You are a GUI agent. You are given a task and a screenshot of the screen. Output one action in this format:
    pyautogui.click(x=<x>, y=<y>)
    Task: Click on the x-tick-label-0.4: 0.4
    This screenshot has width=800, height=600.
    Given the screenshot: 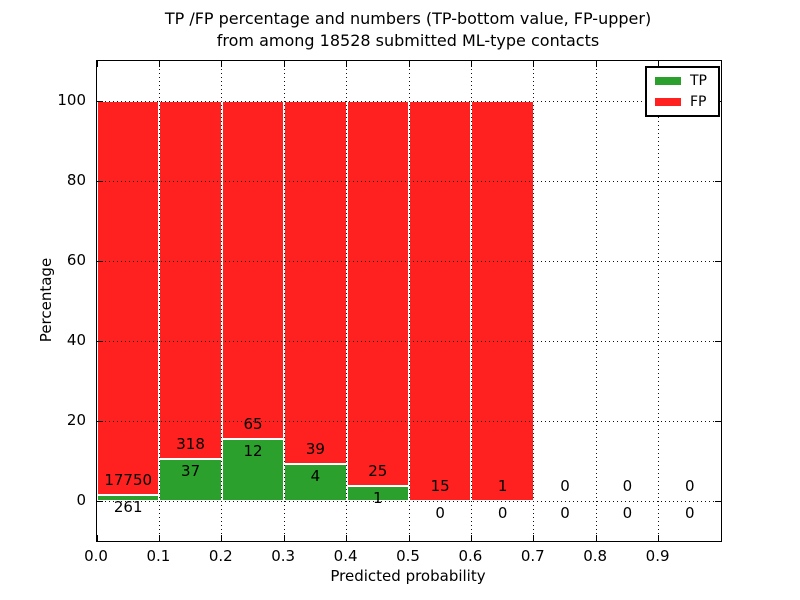 What is the action you would take?
    pyautogui.click(x=345, y=556)
    